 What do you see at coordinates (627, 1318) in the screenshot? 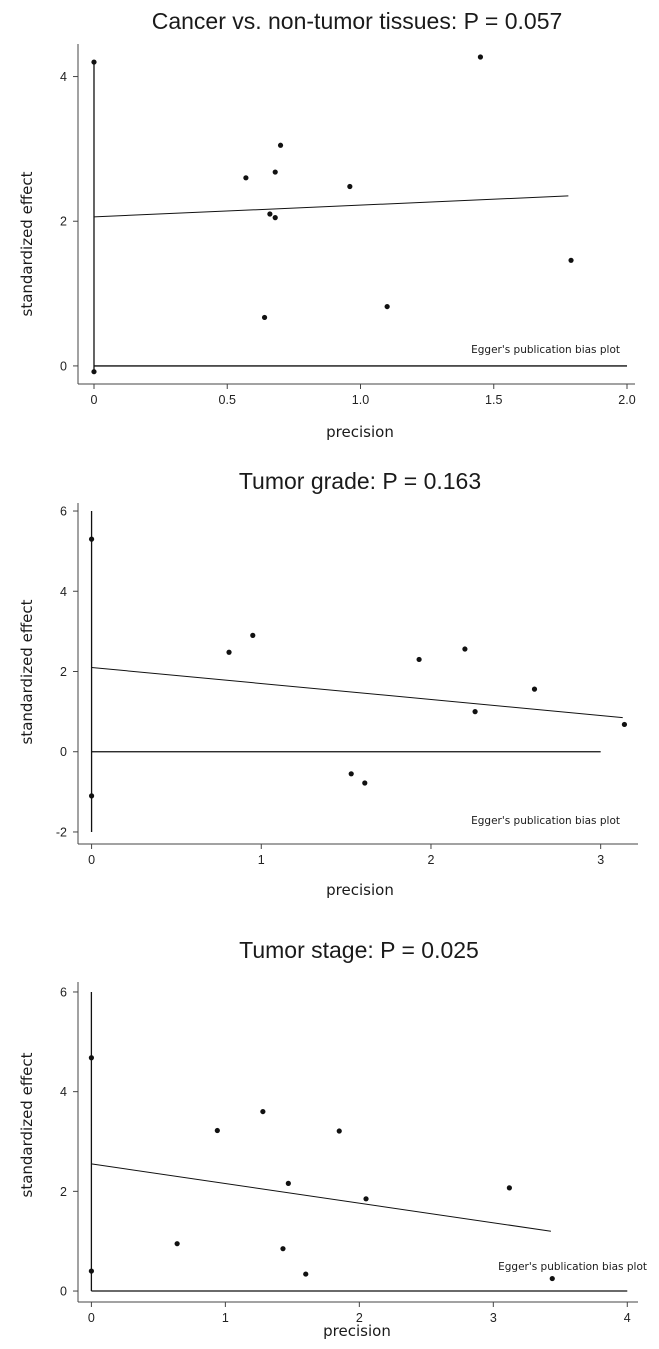
I see `x-tick-label: 4` at bounding box center [627, 1318].